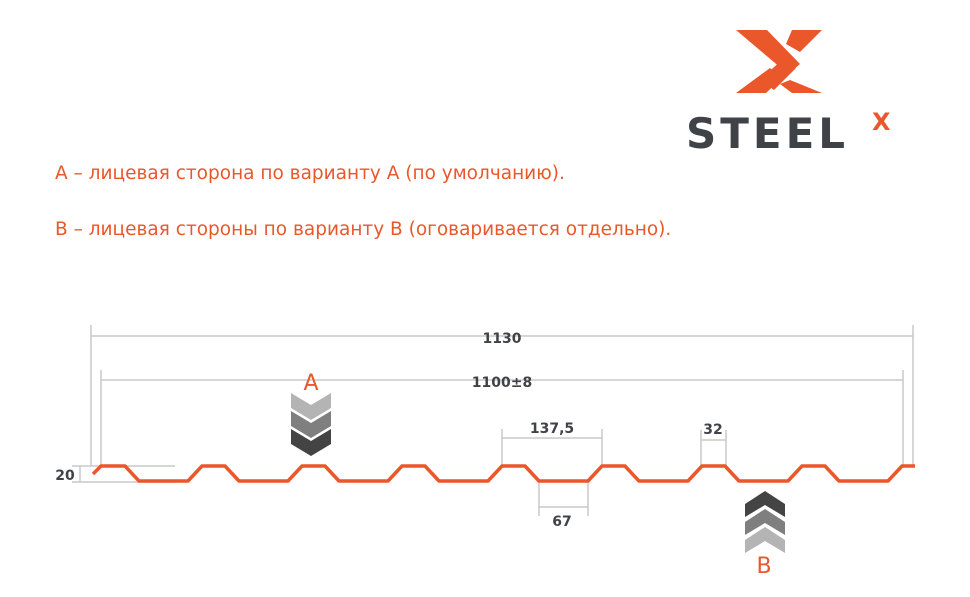 This screenshot has height=597, width=970. What do you see at coordinates (563, 499) in the screenshot?
I see `dim-line-bottom` at bounding box center [563, 499].